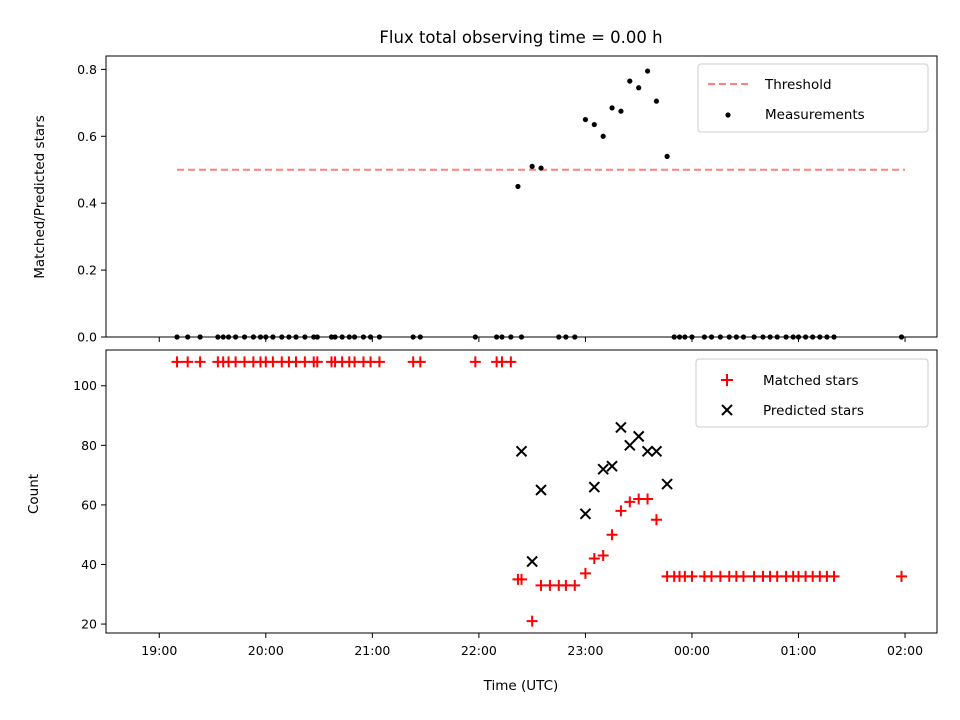  I want to click on top-y-axis-label: Matched/Predicted stars, so click(40, 196).